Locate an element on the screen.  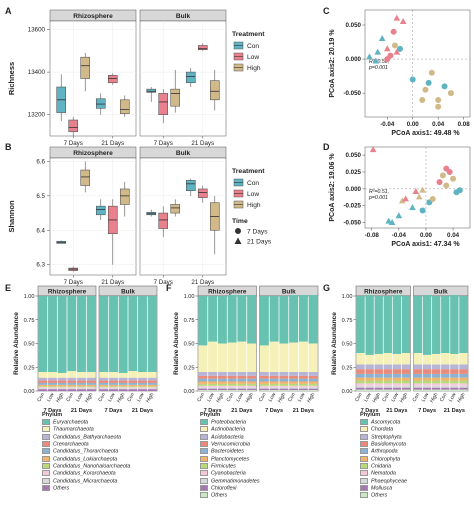
legend-label: Firmicutes is located at coordinates (223, 466).